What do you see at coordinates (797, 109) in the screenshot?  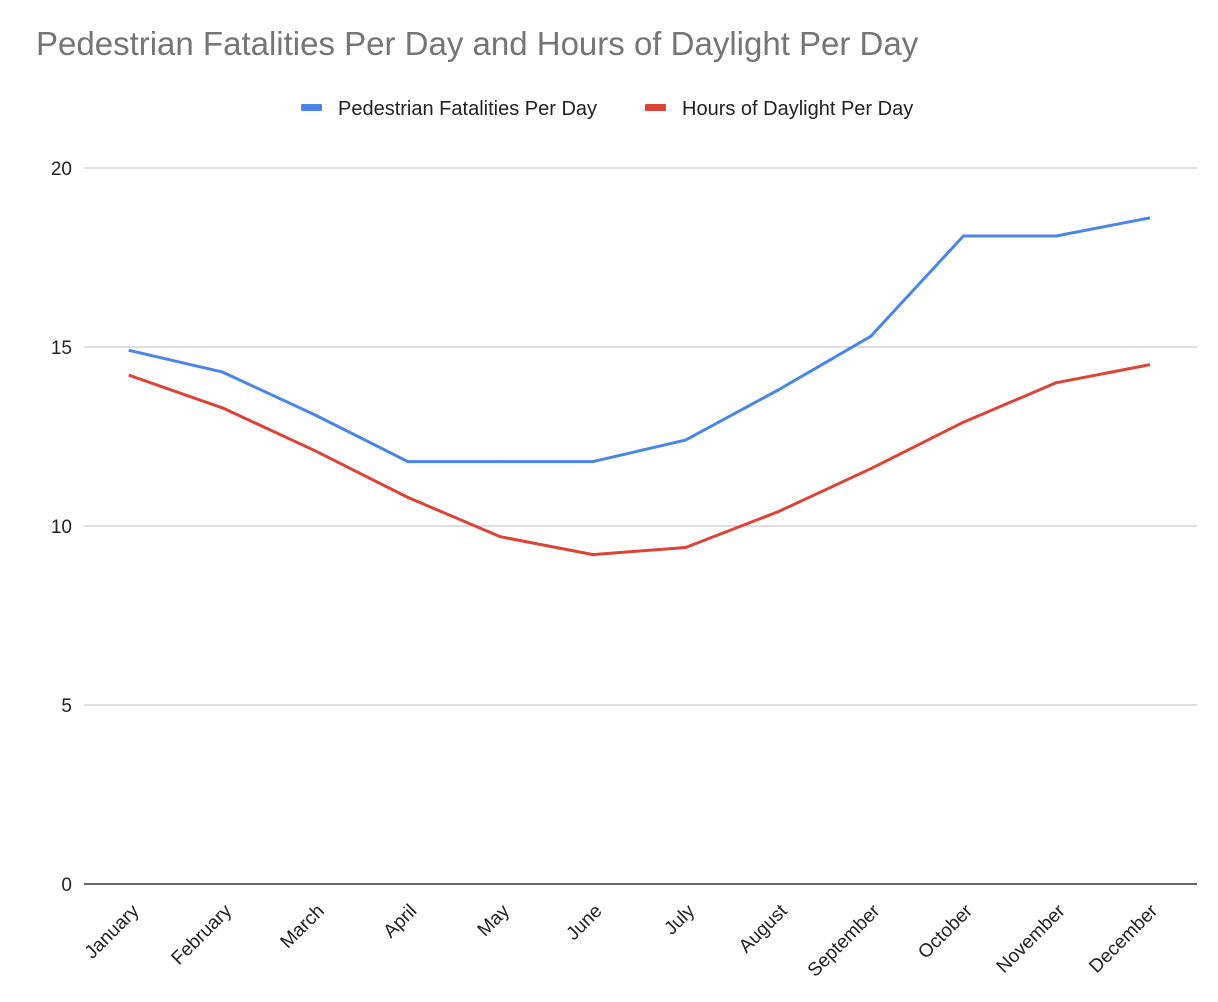 I see `legend-label-daylight: Hours of Daylight Per Day` at bounding box center [797, 109].